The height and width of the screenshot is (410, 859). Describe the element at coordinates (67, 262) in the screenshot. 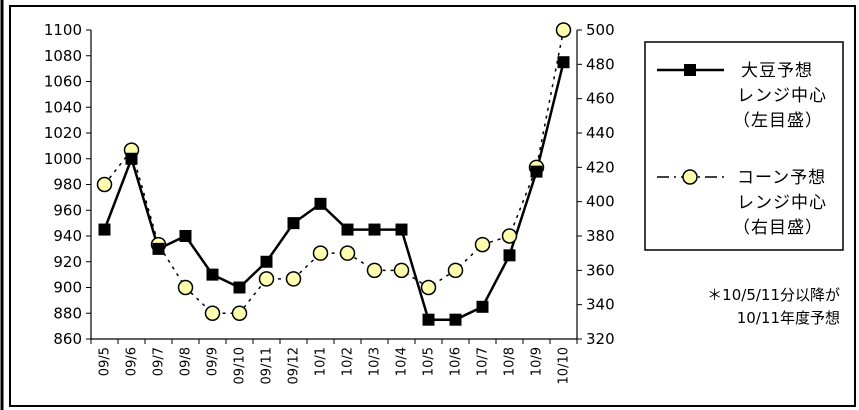

I see `left-tick-label: 920` at that location.